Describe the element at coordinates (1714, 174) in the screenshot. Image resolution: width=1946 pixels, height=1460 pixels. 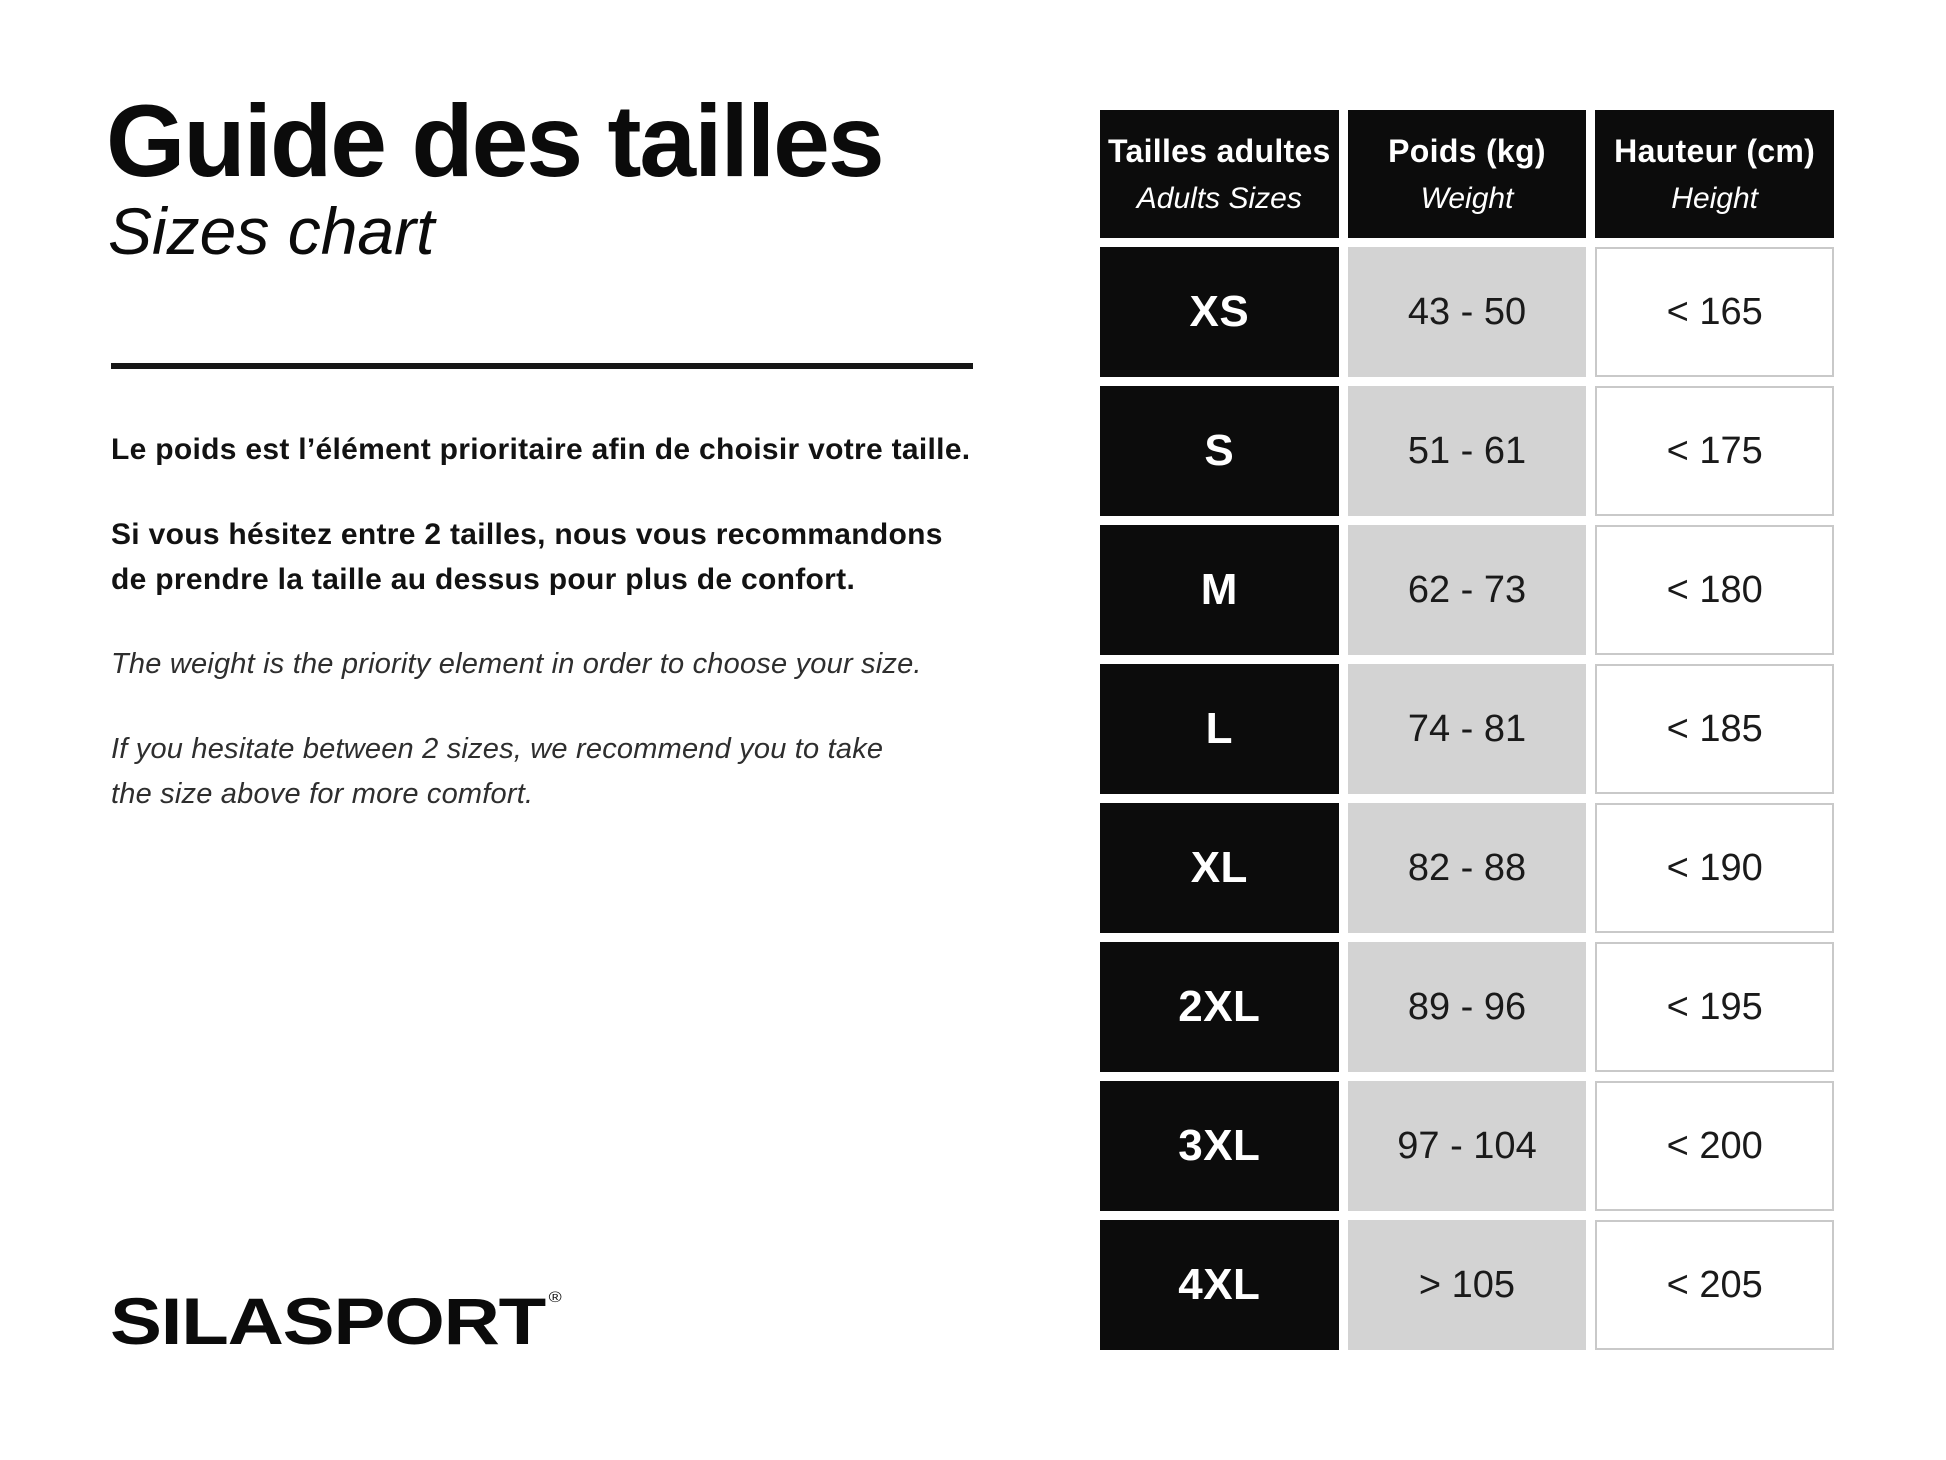
I see `table-header-height: Hauteur (cm) Height` at that location.